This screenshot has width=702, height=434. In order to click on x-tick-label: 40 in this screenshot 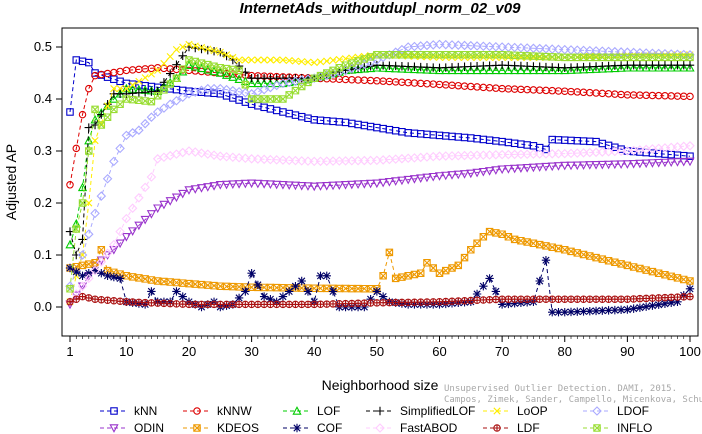, I will do `click(314, 351)`.